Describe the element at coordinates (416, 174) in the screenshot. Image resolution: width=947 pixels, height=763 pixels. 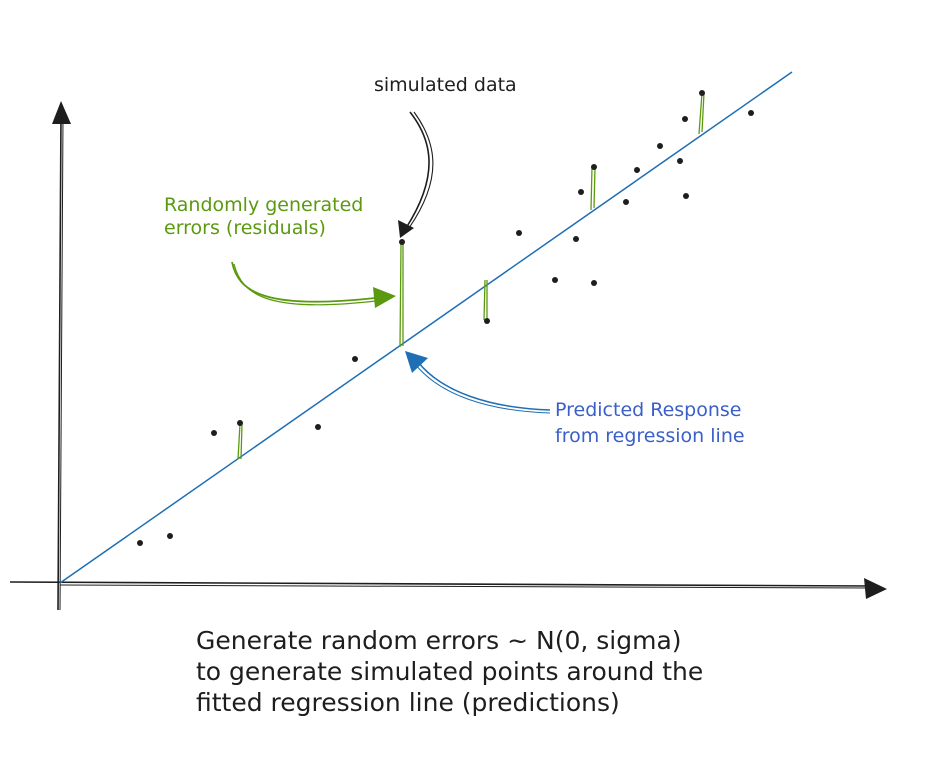
I see `simulated-data-arrow` at that location.